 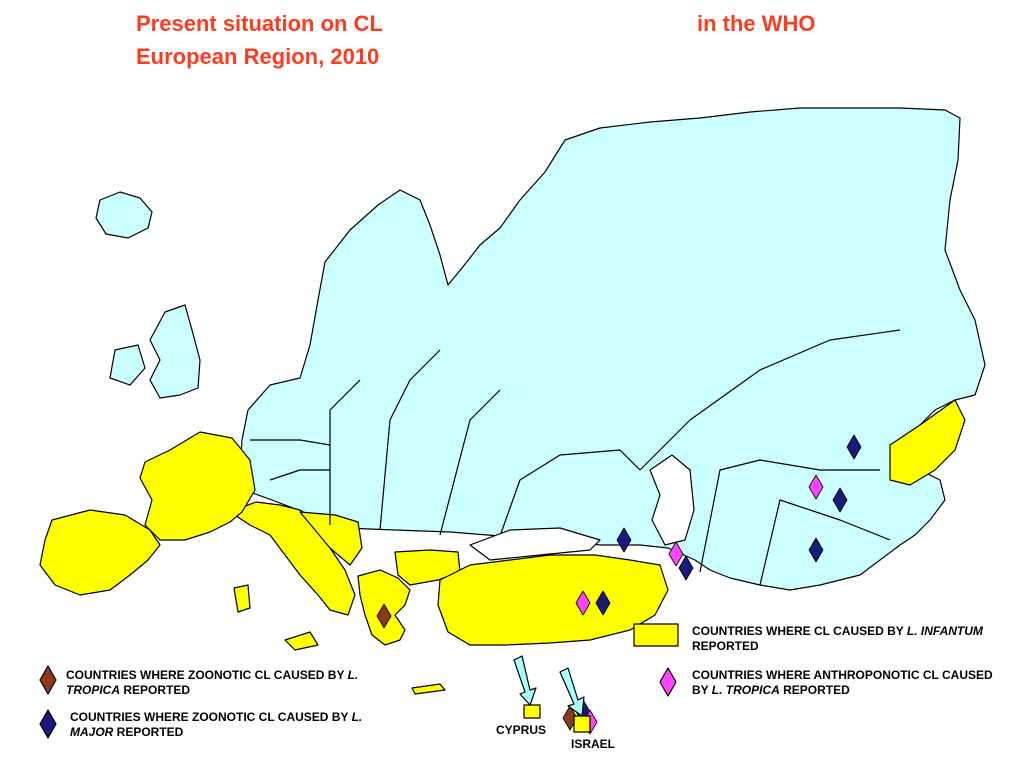 I want to click on iberia, so click(x=100, y=552).